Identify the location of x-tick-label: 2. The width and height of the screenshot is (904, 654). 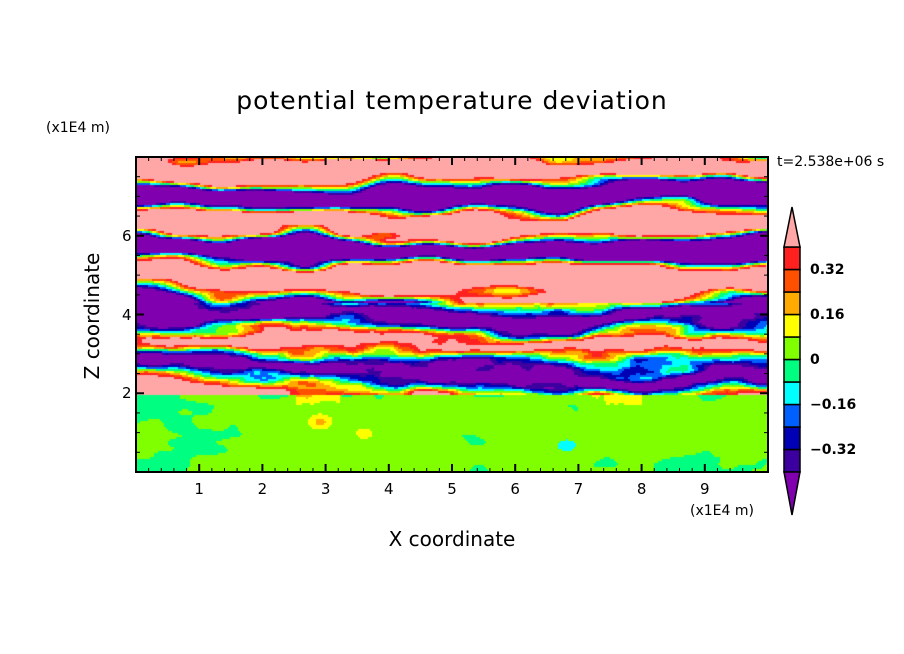
(262, 489).